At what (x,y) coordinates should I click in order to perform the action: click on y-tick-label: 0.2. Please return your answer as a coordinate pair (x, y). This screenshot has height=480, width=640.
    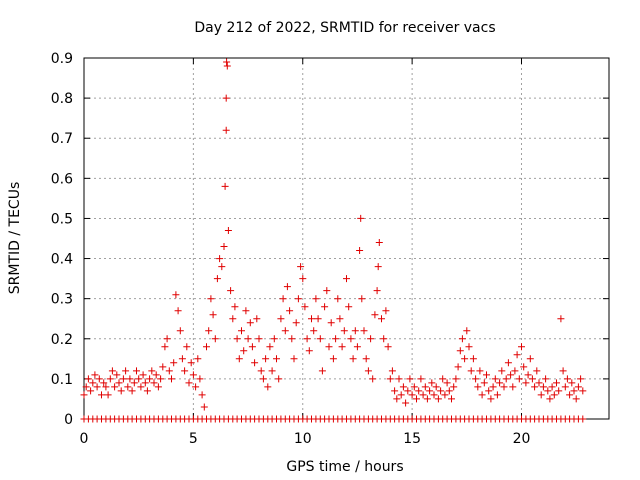
    Looking at the image, I should click on (62, 340).